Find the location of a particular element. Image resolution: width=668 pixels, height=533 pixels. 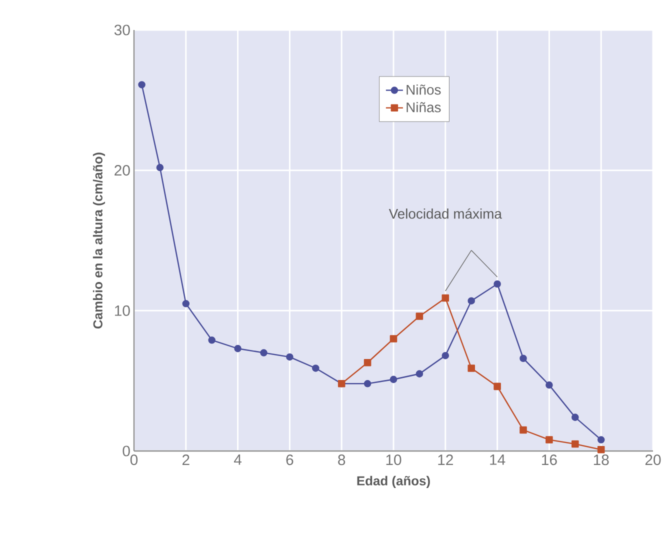

x-tick-label: 2 is located at coordinates (186, 459).